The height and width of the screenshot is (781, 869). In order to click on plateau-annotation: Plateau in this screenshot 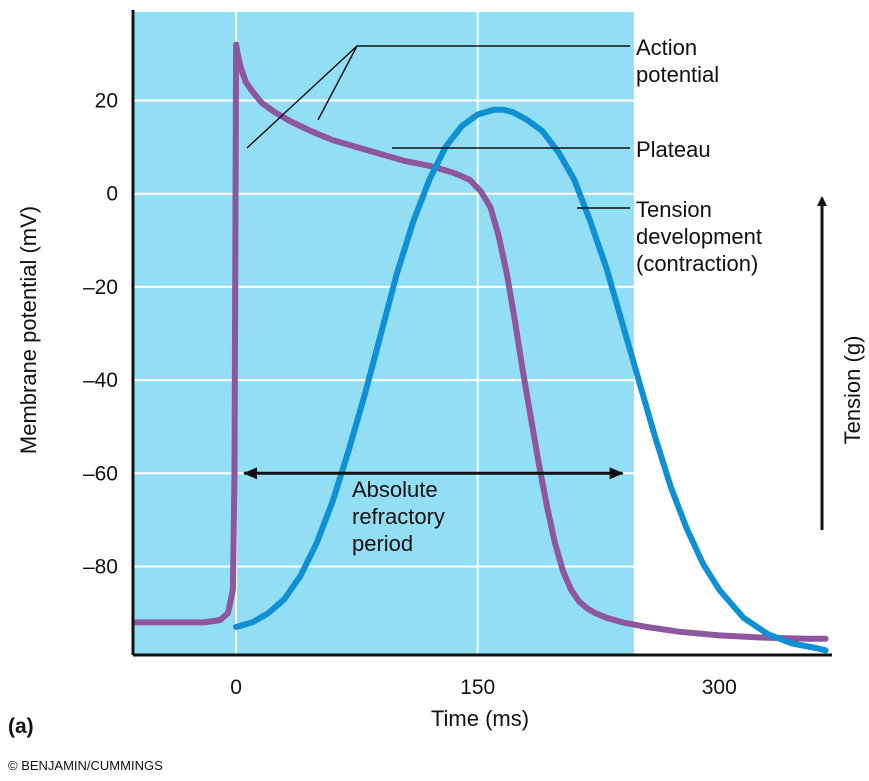, I will do `click(673, 149)`.